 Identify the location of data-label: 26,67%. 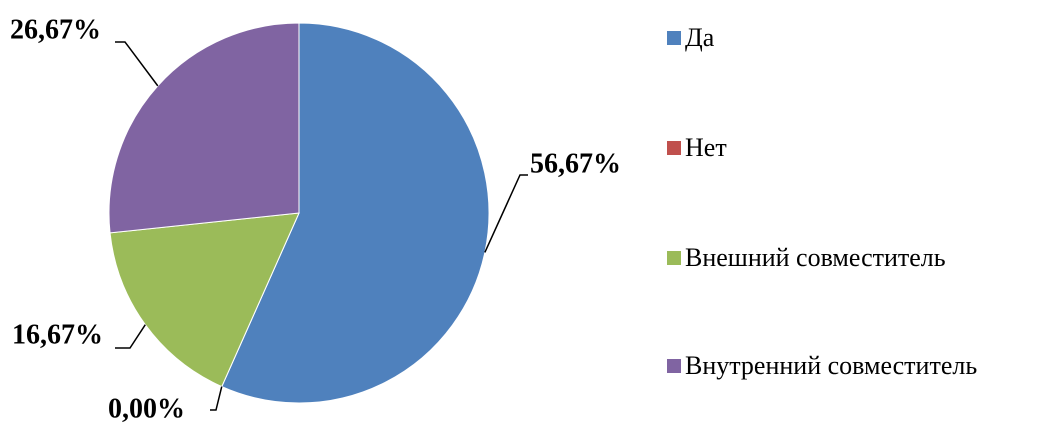
(55, 29).